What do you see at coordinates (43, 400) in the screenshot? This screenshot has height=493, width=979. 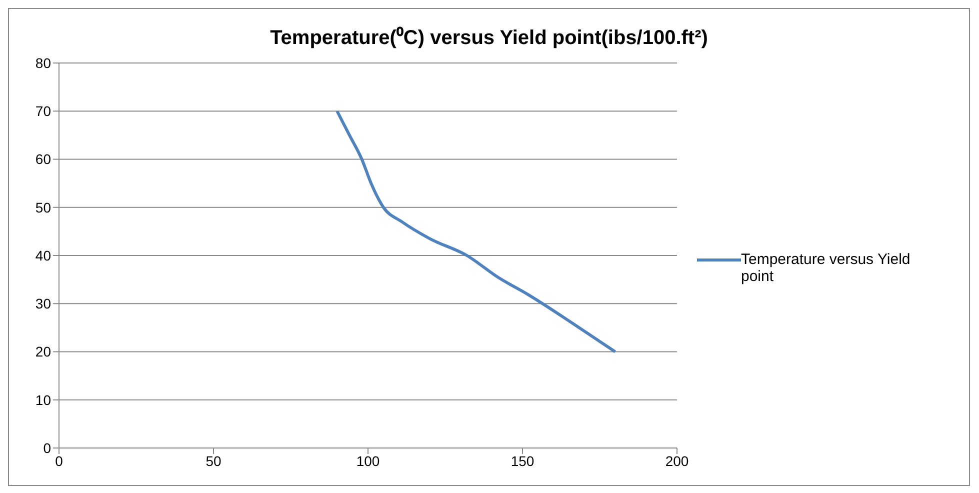 I see `y-tick-label: 10` at bounding box center [43, 400].